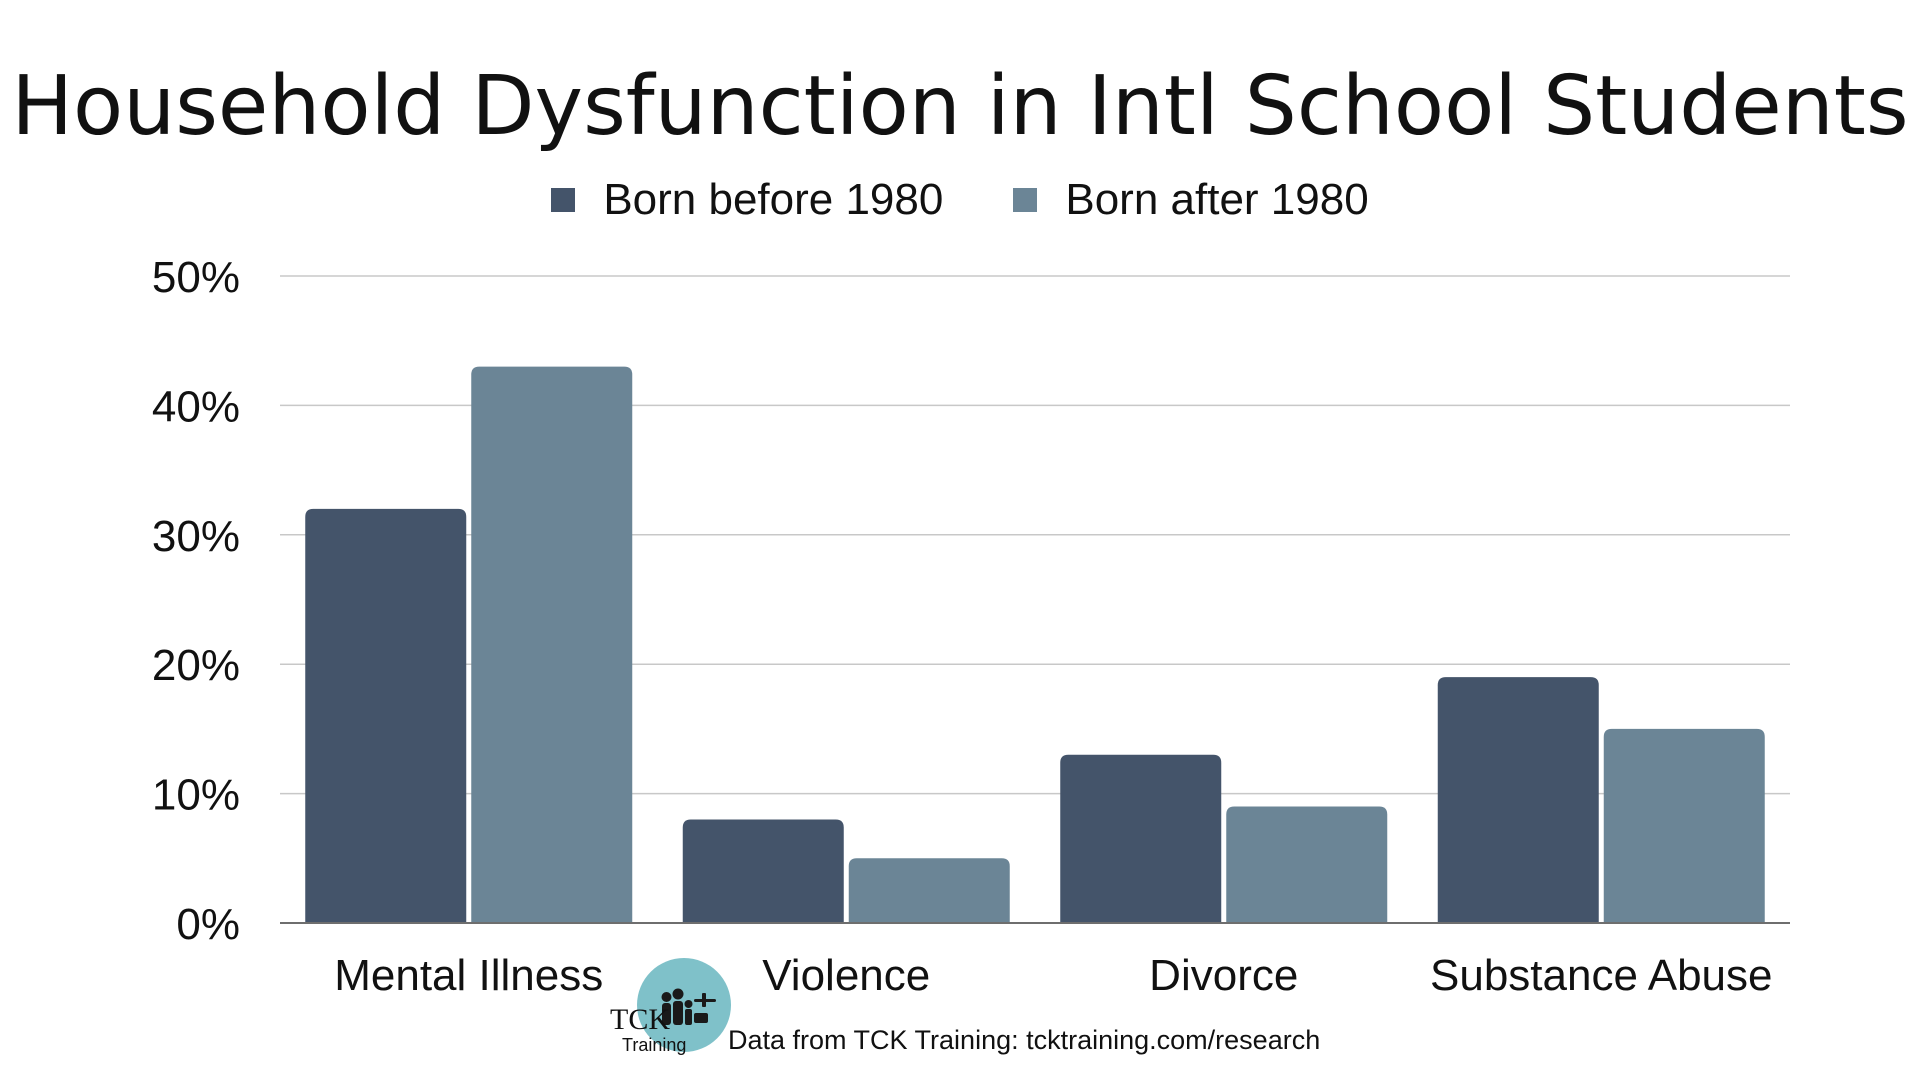 This screenshot has width=1920, height=1080. I want to click on legend-swatch-born-after-1980, so click(1025, 200).